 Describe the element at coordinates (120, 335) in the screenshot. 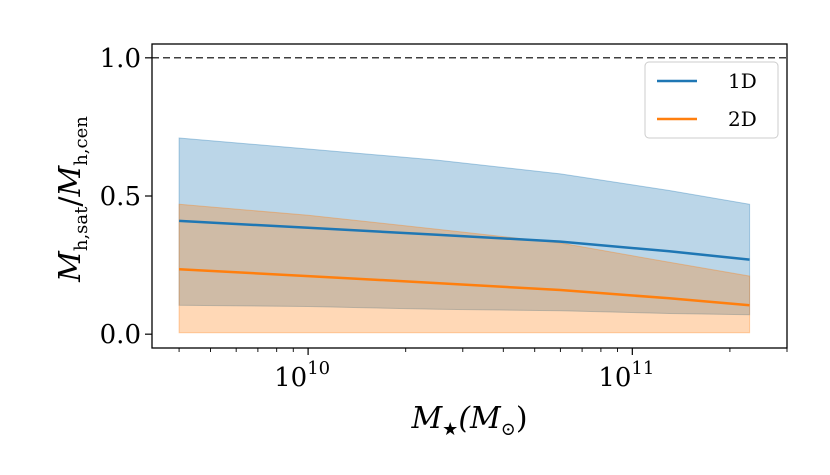

I see `y-tick-label: 0.0` at that location.